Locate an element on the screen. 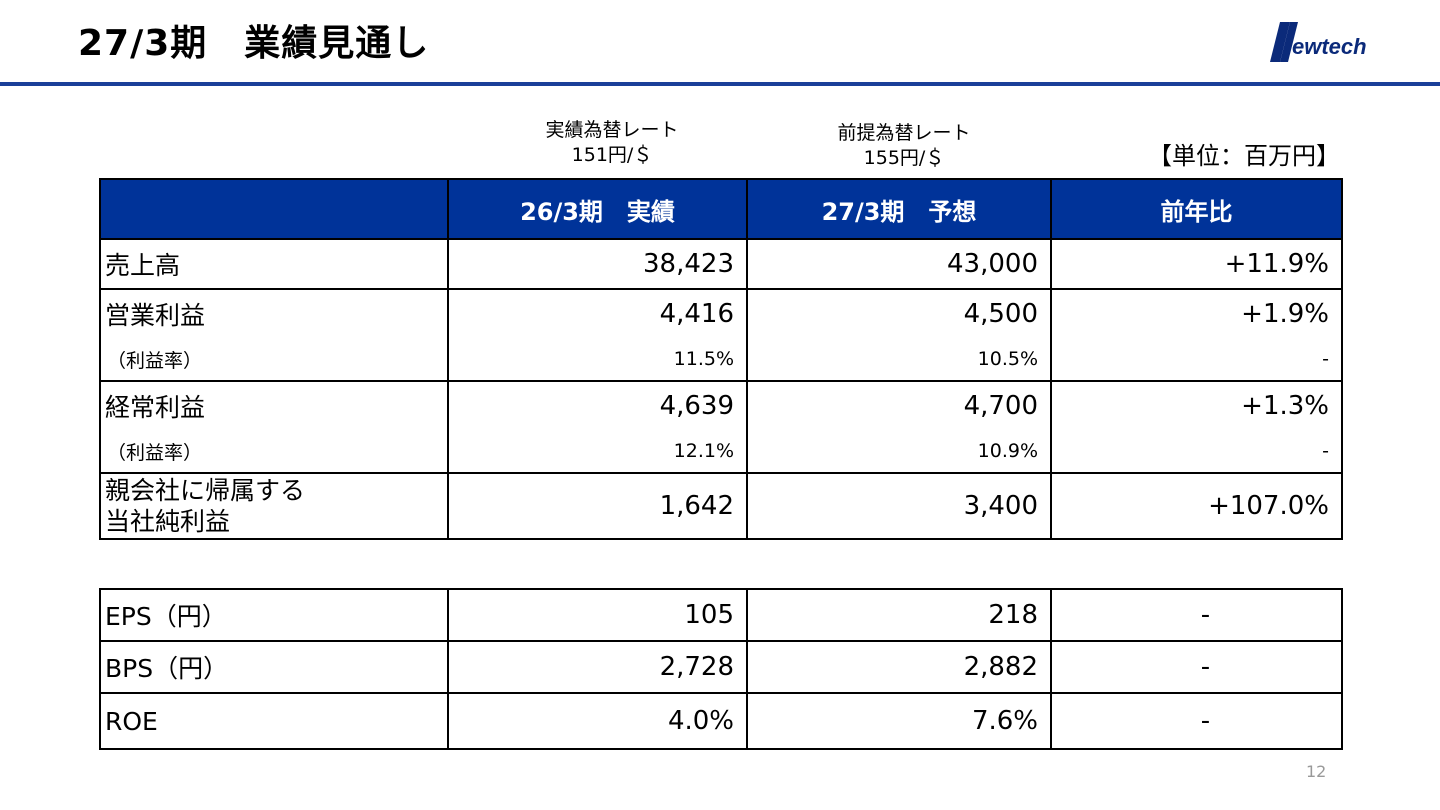 The height and width of the screenshot is (810, 1440). page-number: 12 is located at coordinates (1316, 771).